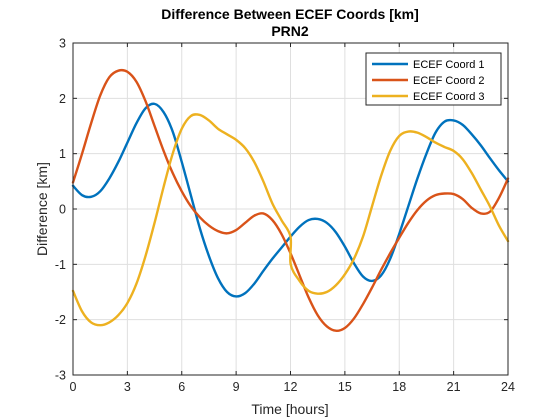 This screenshot has width=560, height=420. Describe the element at coordinates (290, 31) in the screenshot. I see `chart-subtitle: PRN2` at that location.